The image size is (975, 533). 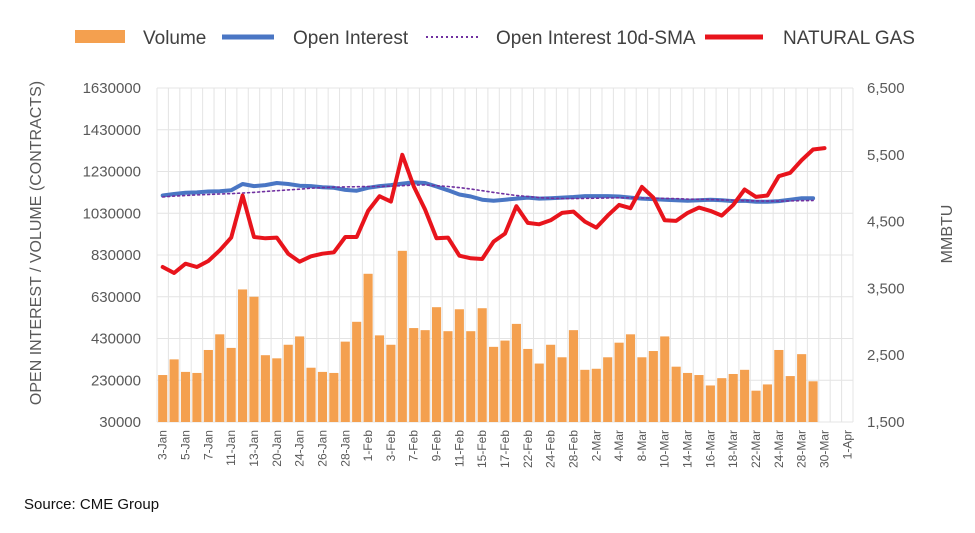 I want to click on x-tick-label: 8-Mar, so click(x=642, y=445).